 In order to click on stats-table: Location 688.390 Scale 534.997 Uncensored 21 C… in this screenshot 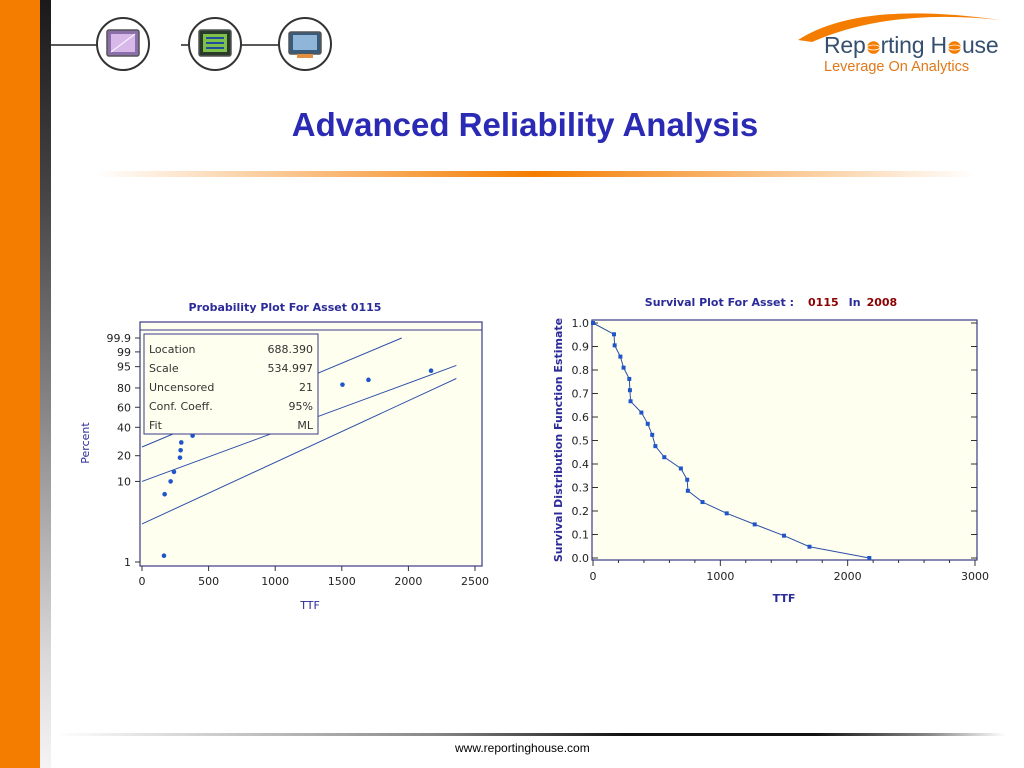, I will do `click(231, 387)`.